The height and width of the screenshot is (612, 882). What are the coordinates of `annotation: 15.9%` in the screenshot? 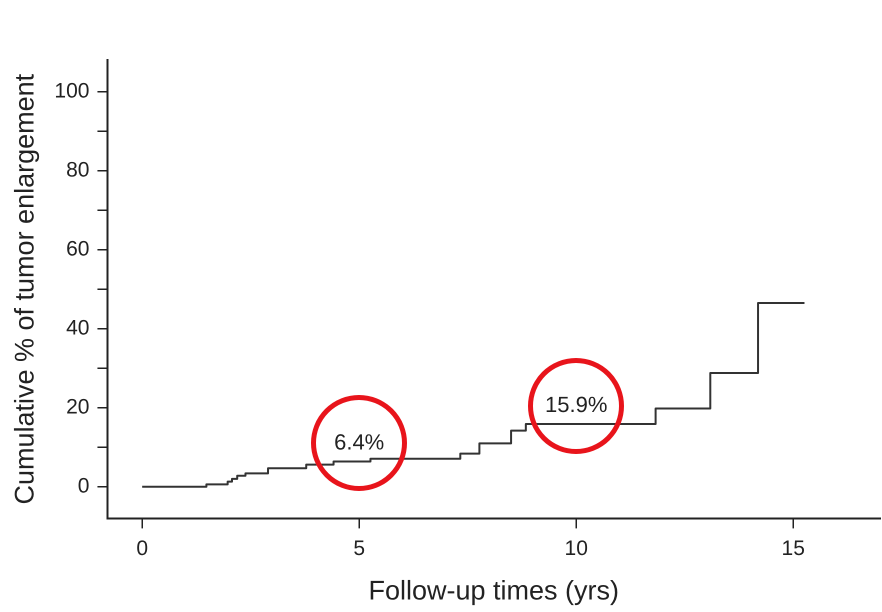 It's located at (576, 405).